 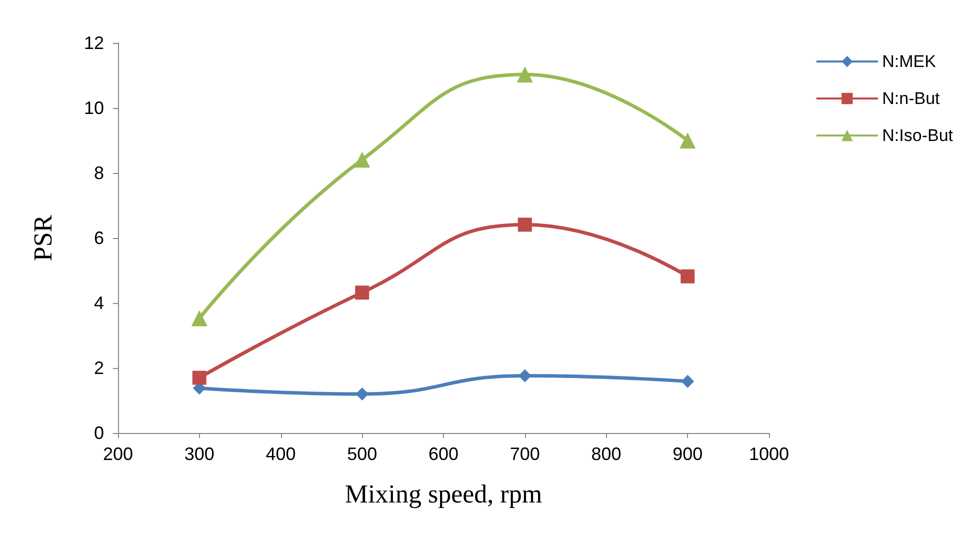 What do you see at coordinates (443, 454) in the screenshot?
I see `x-tick-label: 600` at bounding box center [443, 454].